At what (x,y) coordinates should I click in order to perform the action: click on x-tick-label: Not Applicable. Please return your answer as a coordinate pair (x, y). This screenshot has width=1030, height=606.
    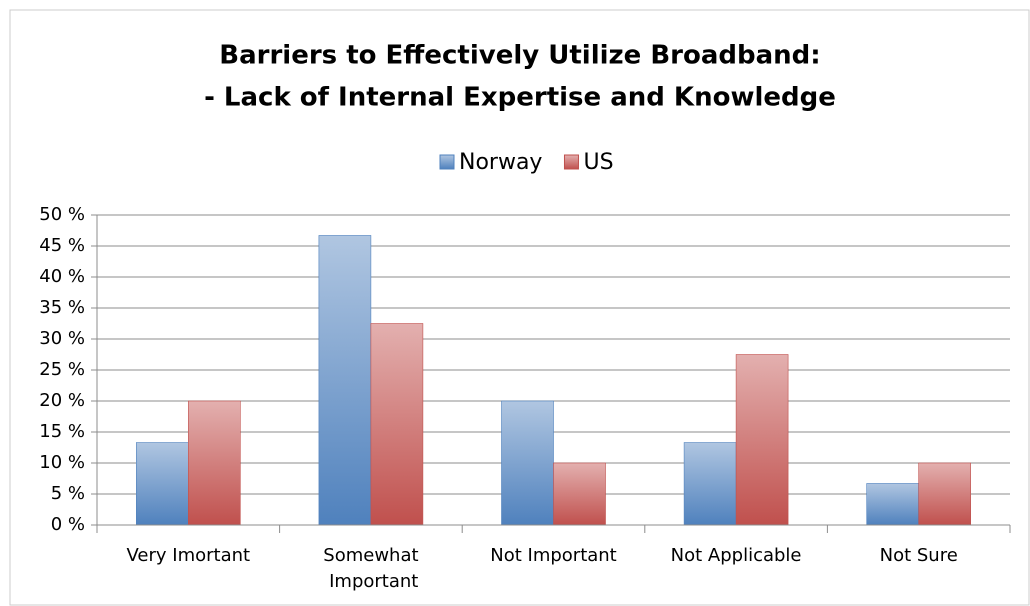
    Looking at the image, I should click on (736, 555).